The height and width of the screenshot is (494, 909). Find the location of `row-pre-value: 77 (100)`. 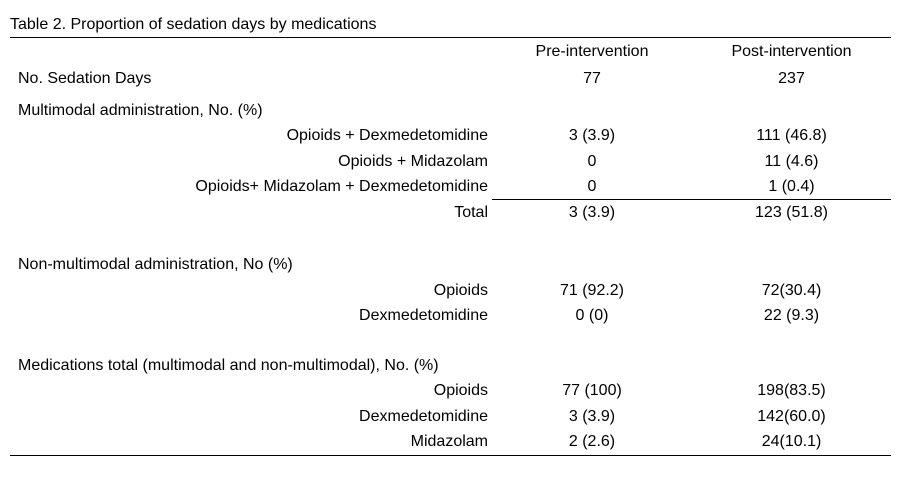

row-pre-value: 77 (100) is located at coordinates (592, 390).